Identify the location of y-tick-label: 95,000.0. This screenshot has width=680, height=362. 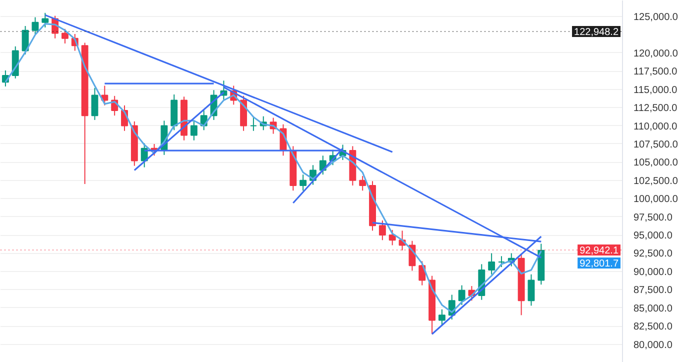
(653, 236).